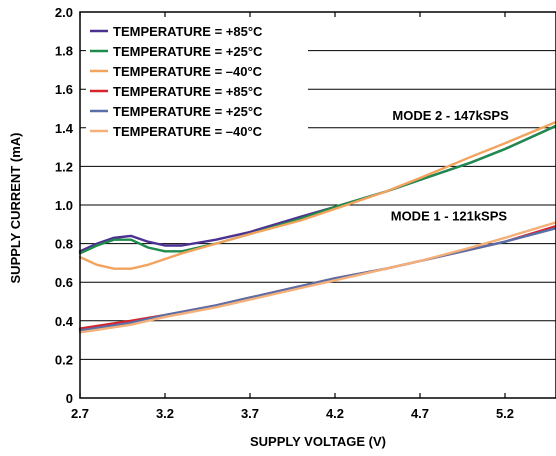 The image size is (556, 456). What do you see at coordinates (64, 51) in the screenshot?
I see `y-tick-label: 1.8` at bounding box center [64, 51].